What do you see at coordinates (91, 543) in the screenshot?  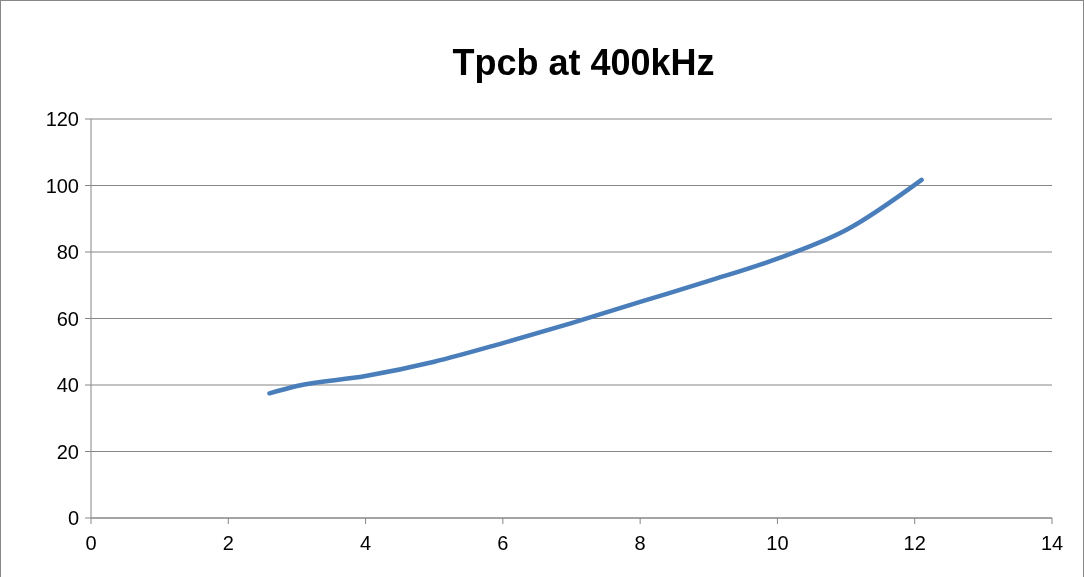 I see `x-tick-label: 0` at bounding box center [91, 543].